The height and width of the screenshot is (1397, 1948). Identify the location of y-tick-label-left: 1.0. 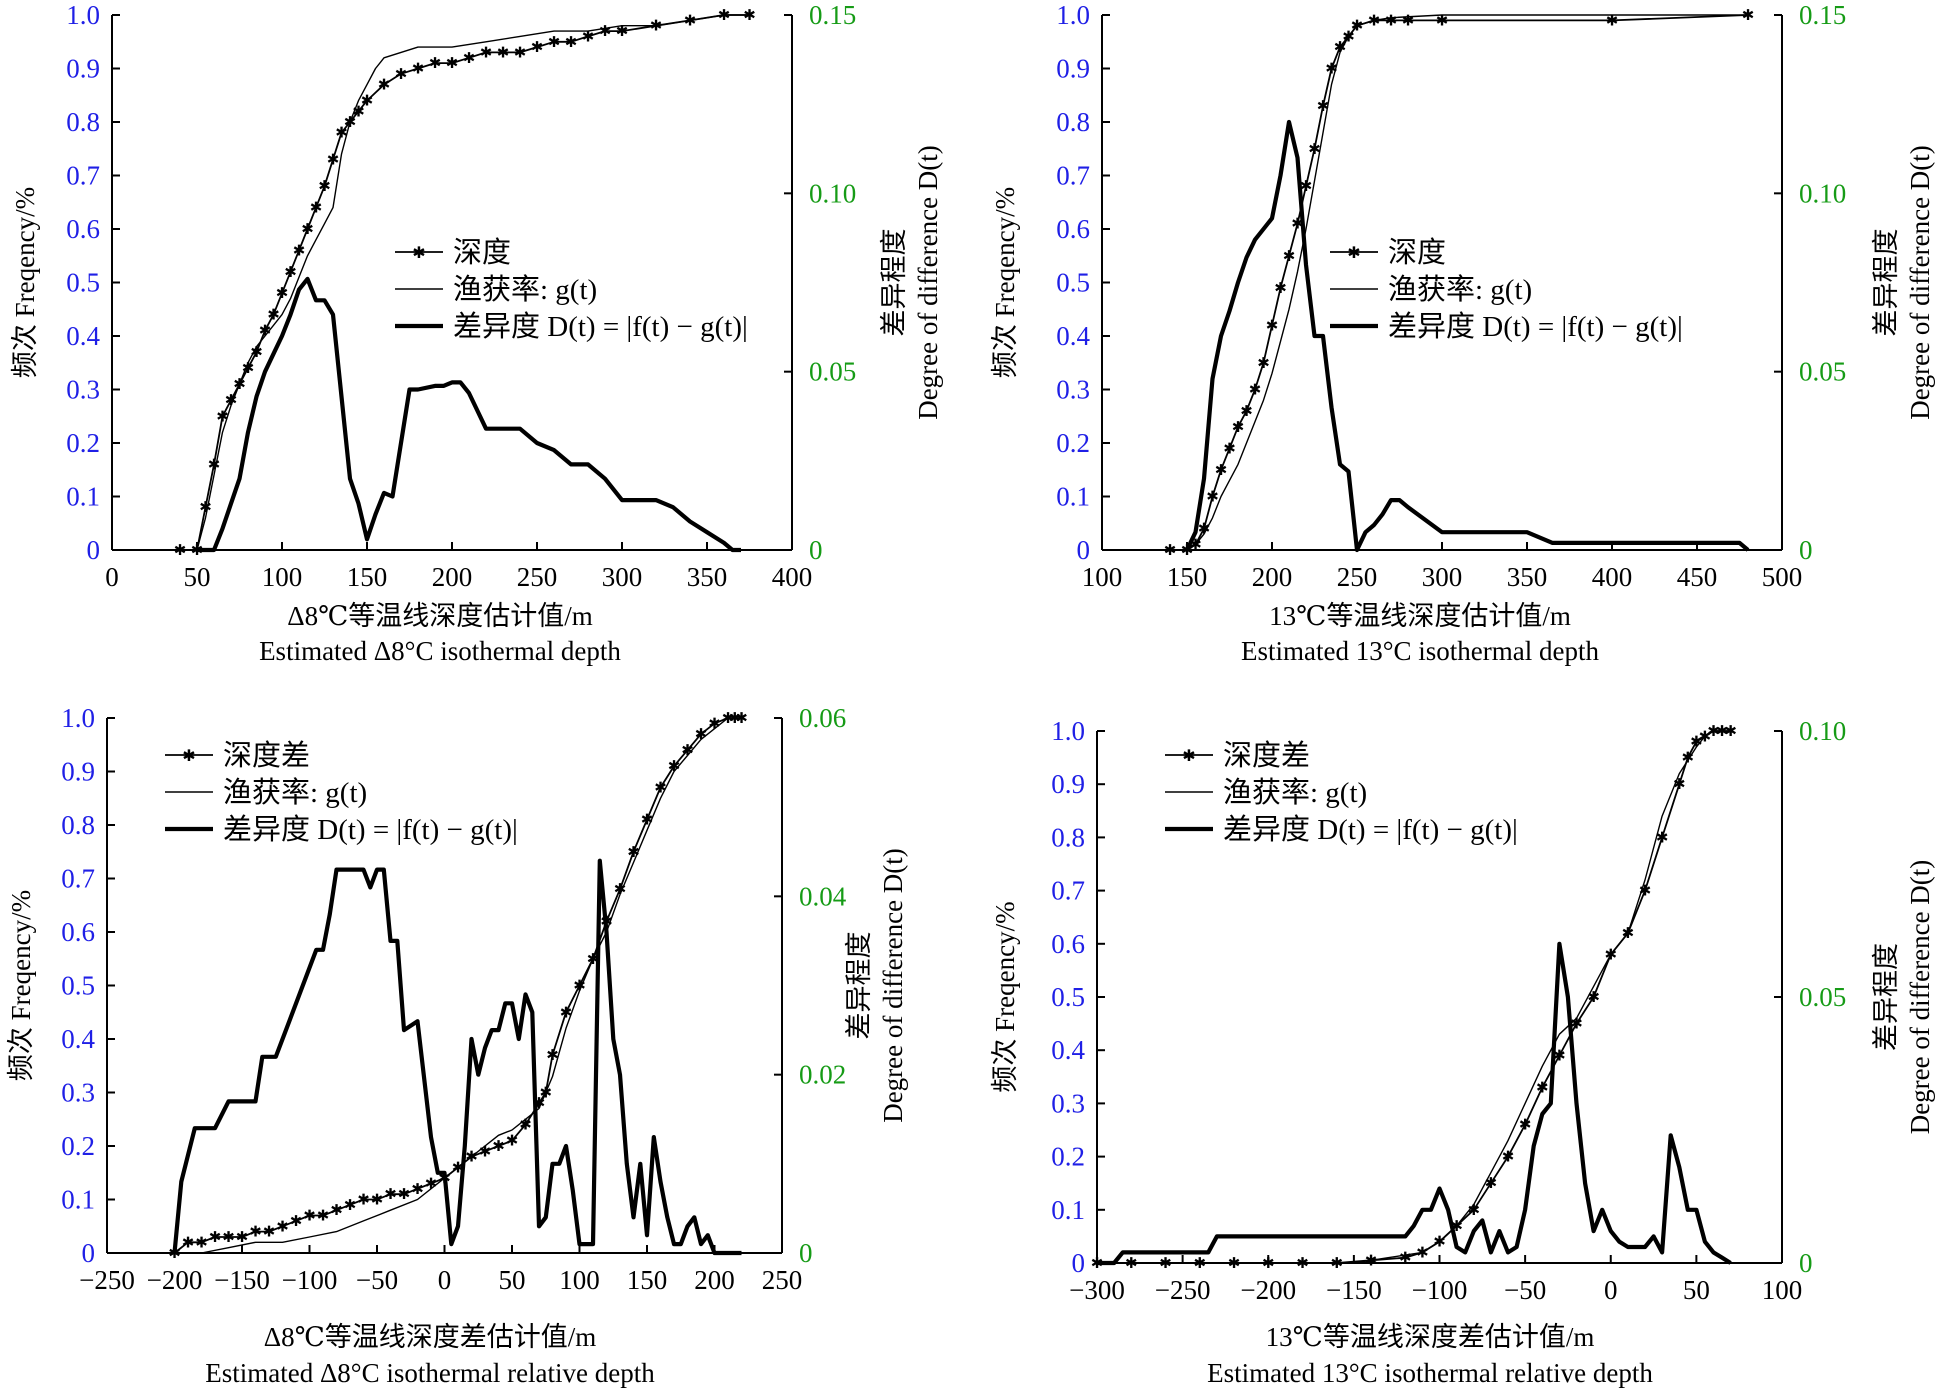
(83, 15).